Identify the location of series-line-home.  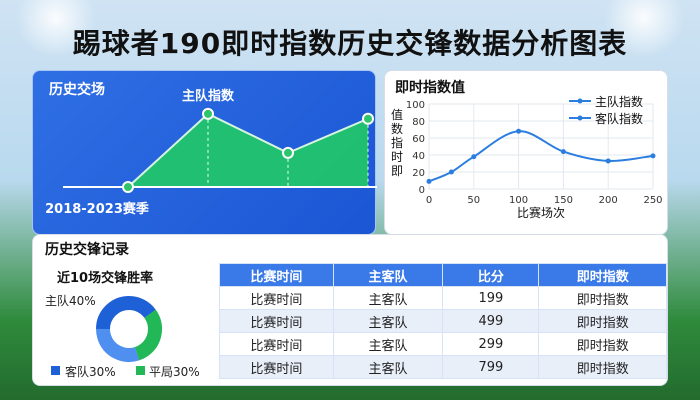
(541, 156).